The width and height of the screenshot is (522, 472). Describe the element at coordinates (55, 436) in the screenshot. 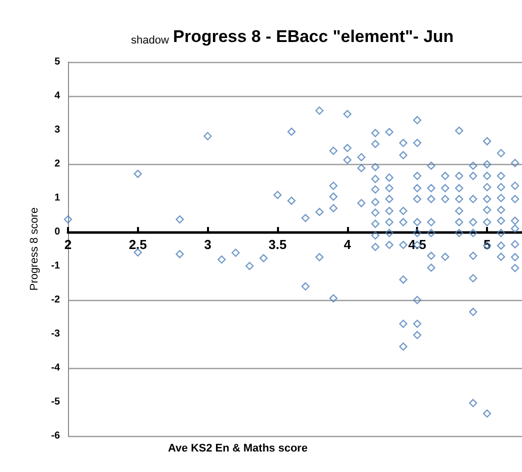

I see `y-tick-label: -6` at that location.